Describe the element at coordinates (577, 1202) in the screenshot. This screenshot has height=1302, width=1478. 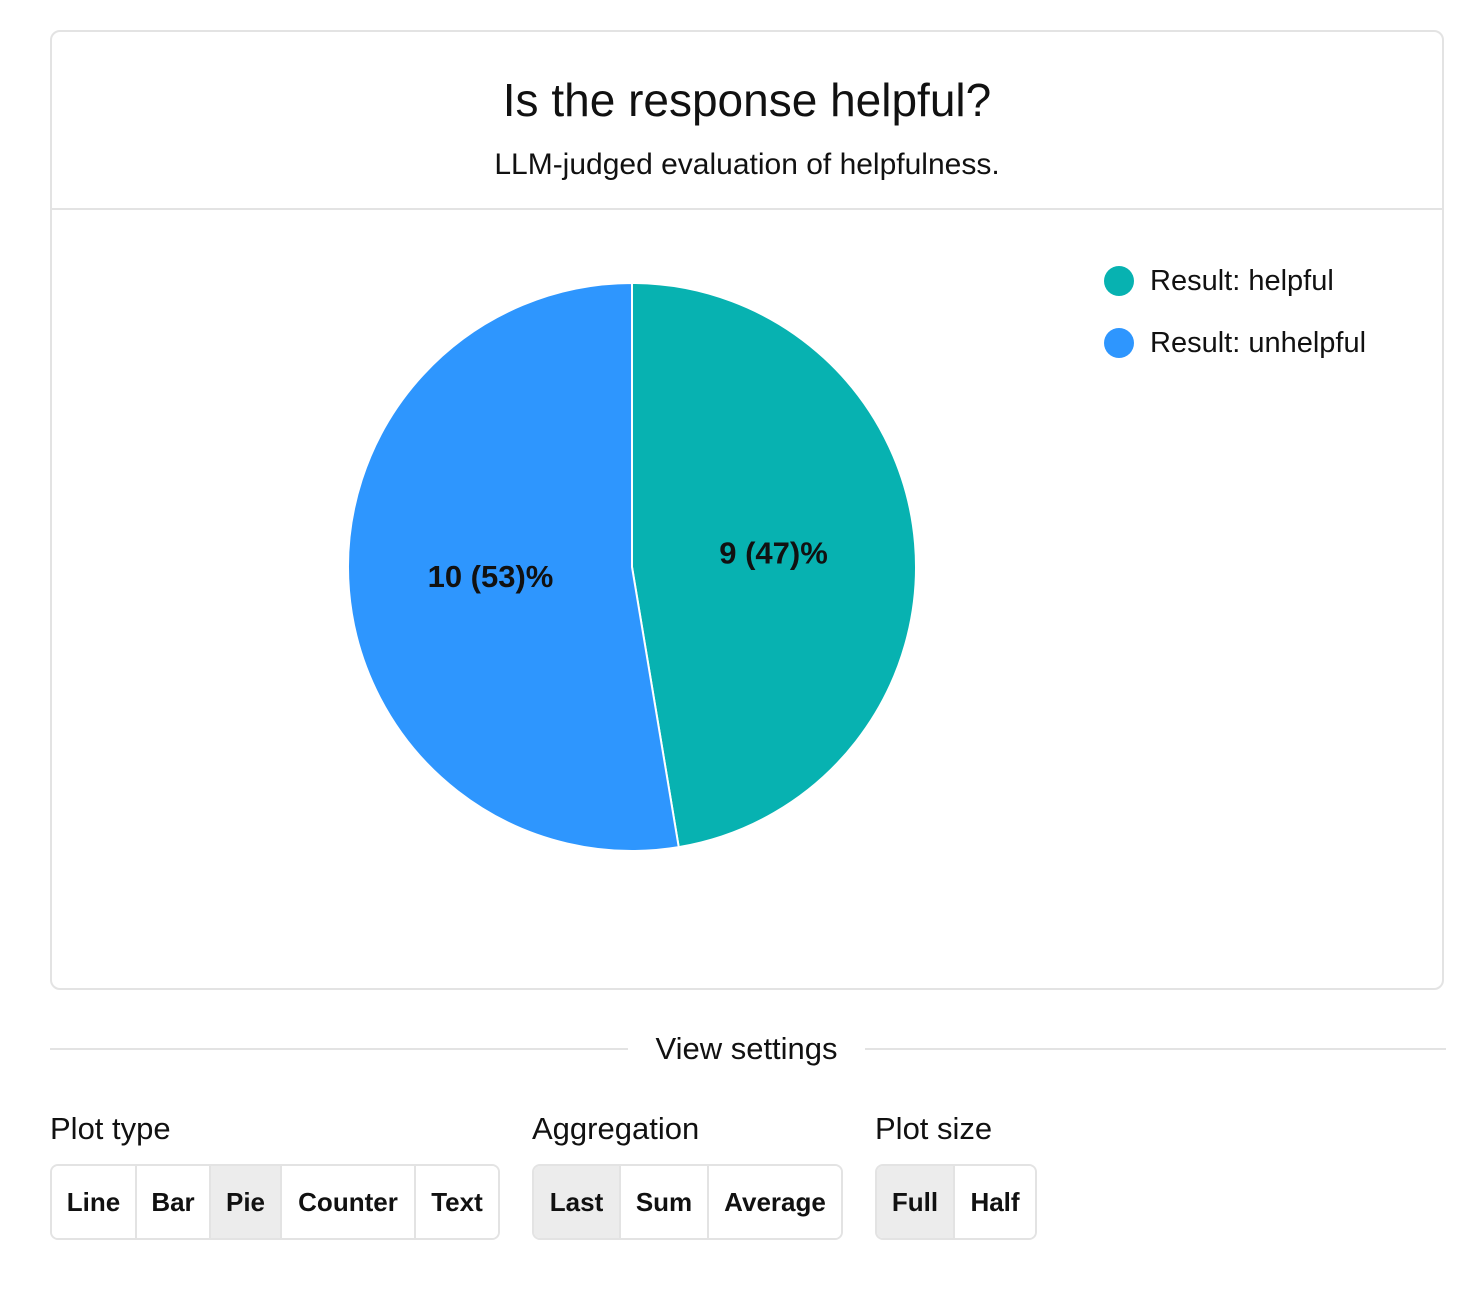
I see `aggregation-last-button: Last` at that location.